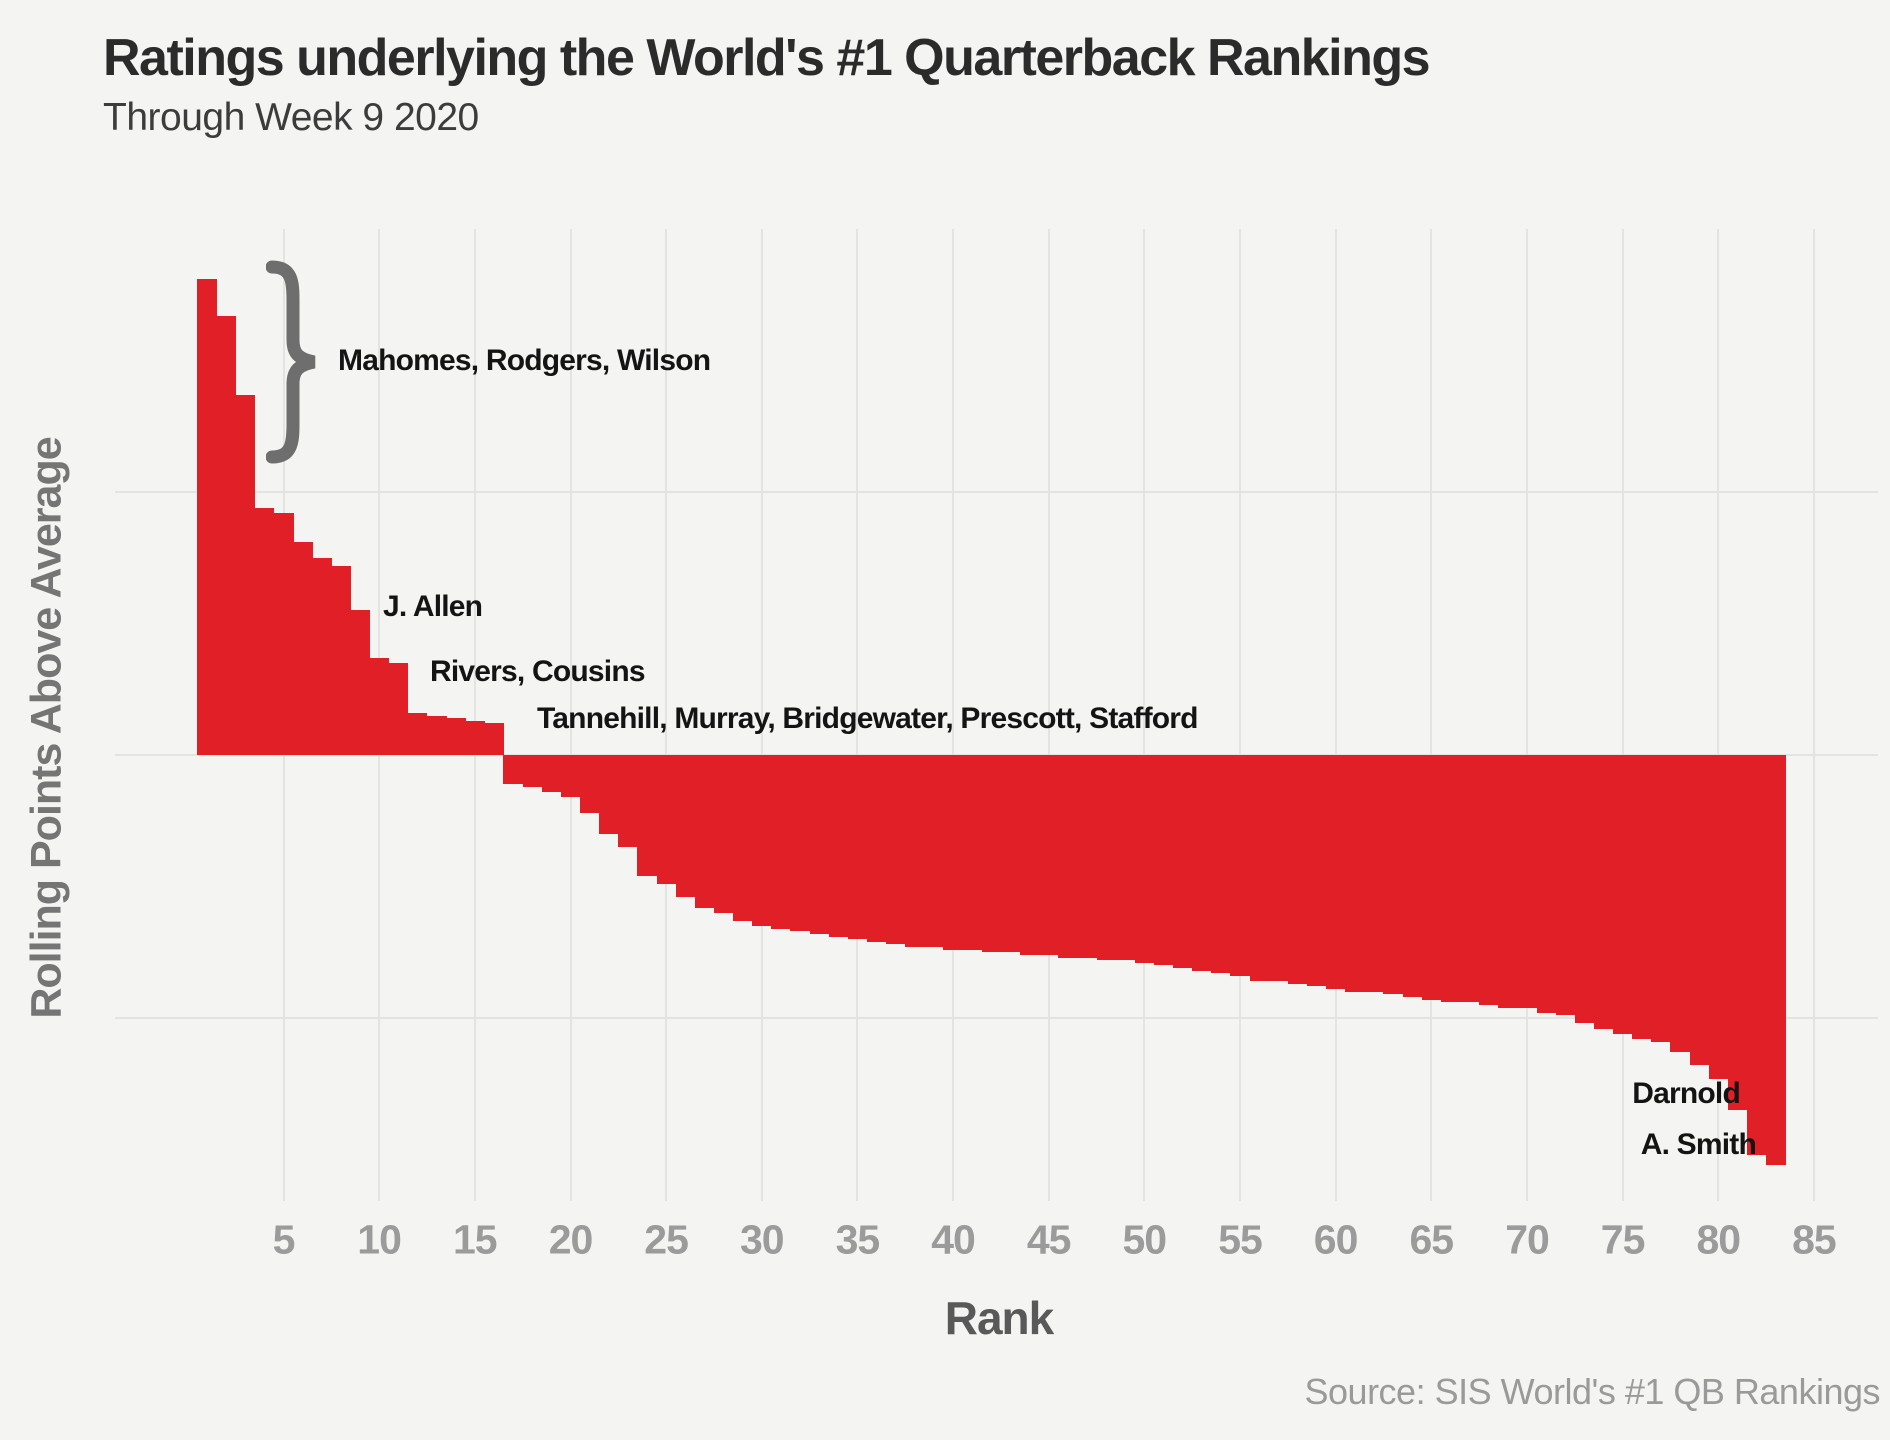  I want to click on x-tick-label-55: 55, so click(1240, 1239).